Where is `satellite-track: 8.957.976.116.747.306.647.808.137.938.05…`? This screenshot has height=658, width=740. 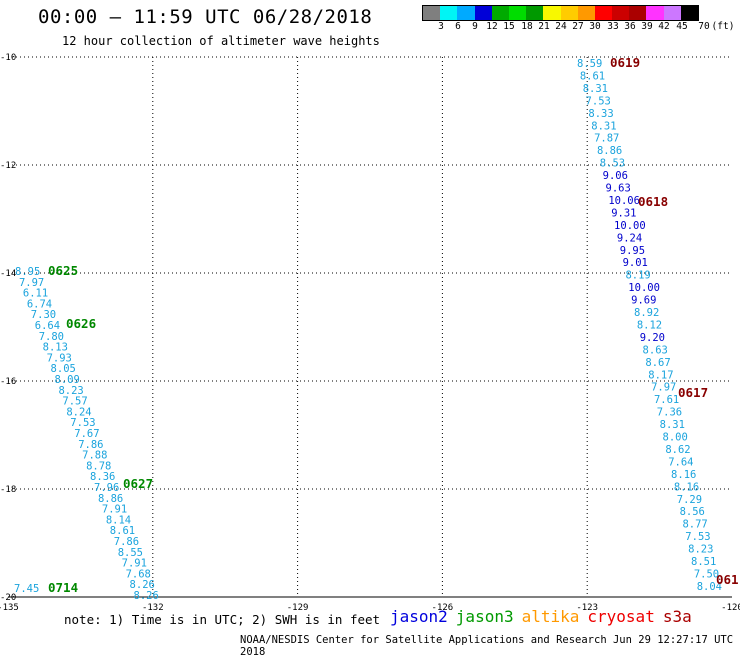
satellite-track: 8.957.976.116.747.306.647.808.137.938.05… is located at coordinates (87, 434).